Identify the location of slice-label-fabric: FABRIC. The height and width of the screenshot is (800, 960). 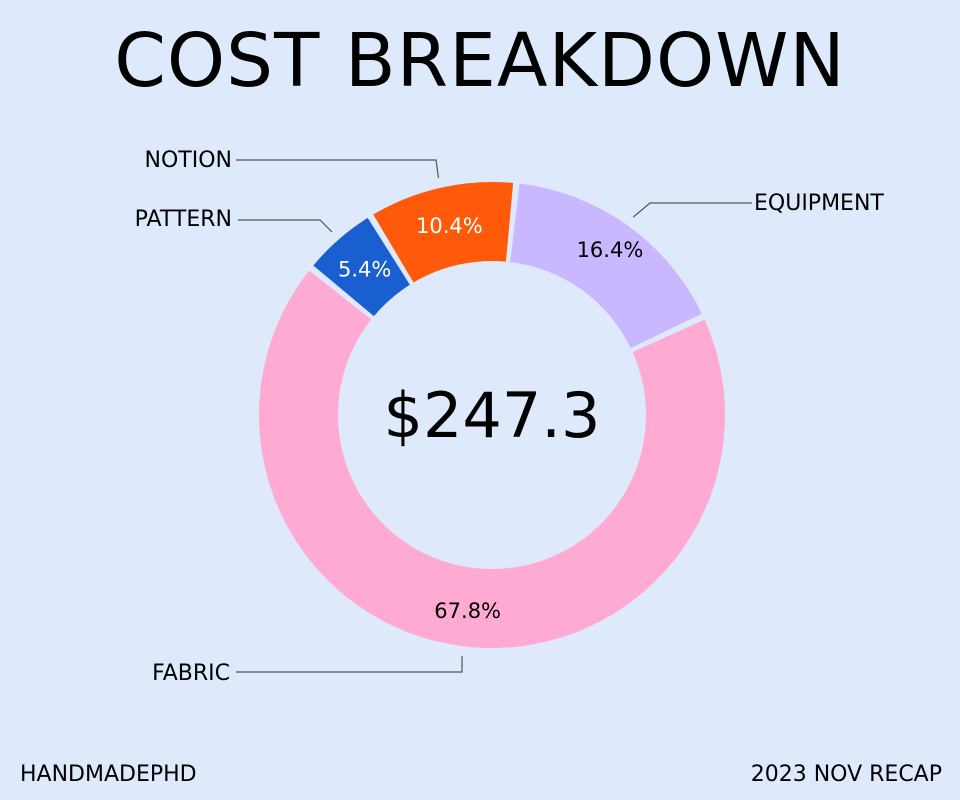
(191, 673).